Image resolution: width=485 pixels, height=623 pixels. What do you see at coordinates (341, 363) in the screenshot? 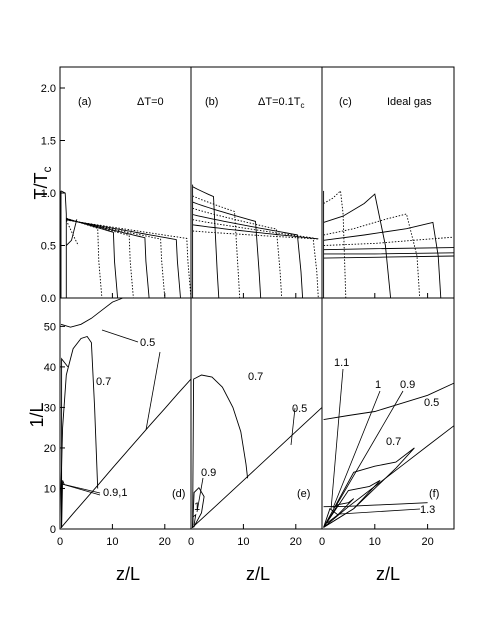
I see `curve-label-f-1.1: 1.1` at bounding box center [341, 363].